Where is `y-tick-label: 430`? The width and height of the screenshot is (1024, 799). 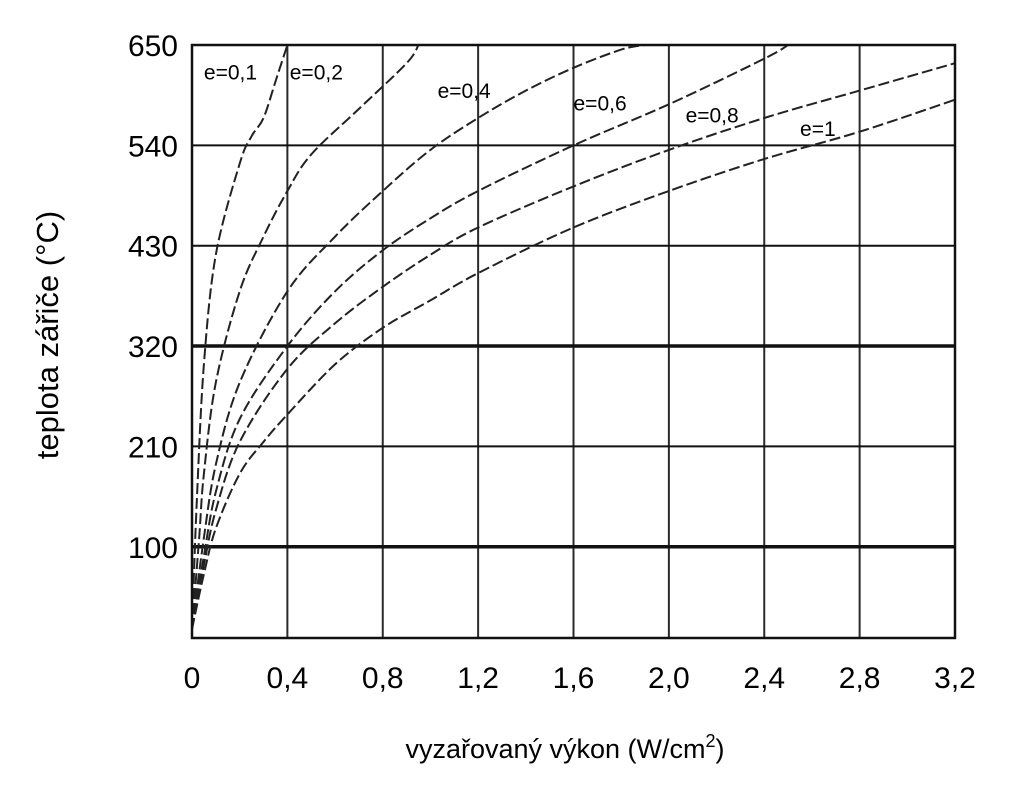
y-tick-label: 430 is located at coordinates (153, 247).